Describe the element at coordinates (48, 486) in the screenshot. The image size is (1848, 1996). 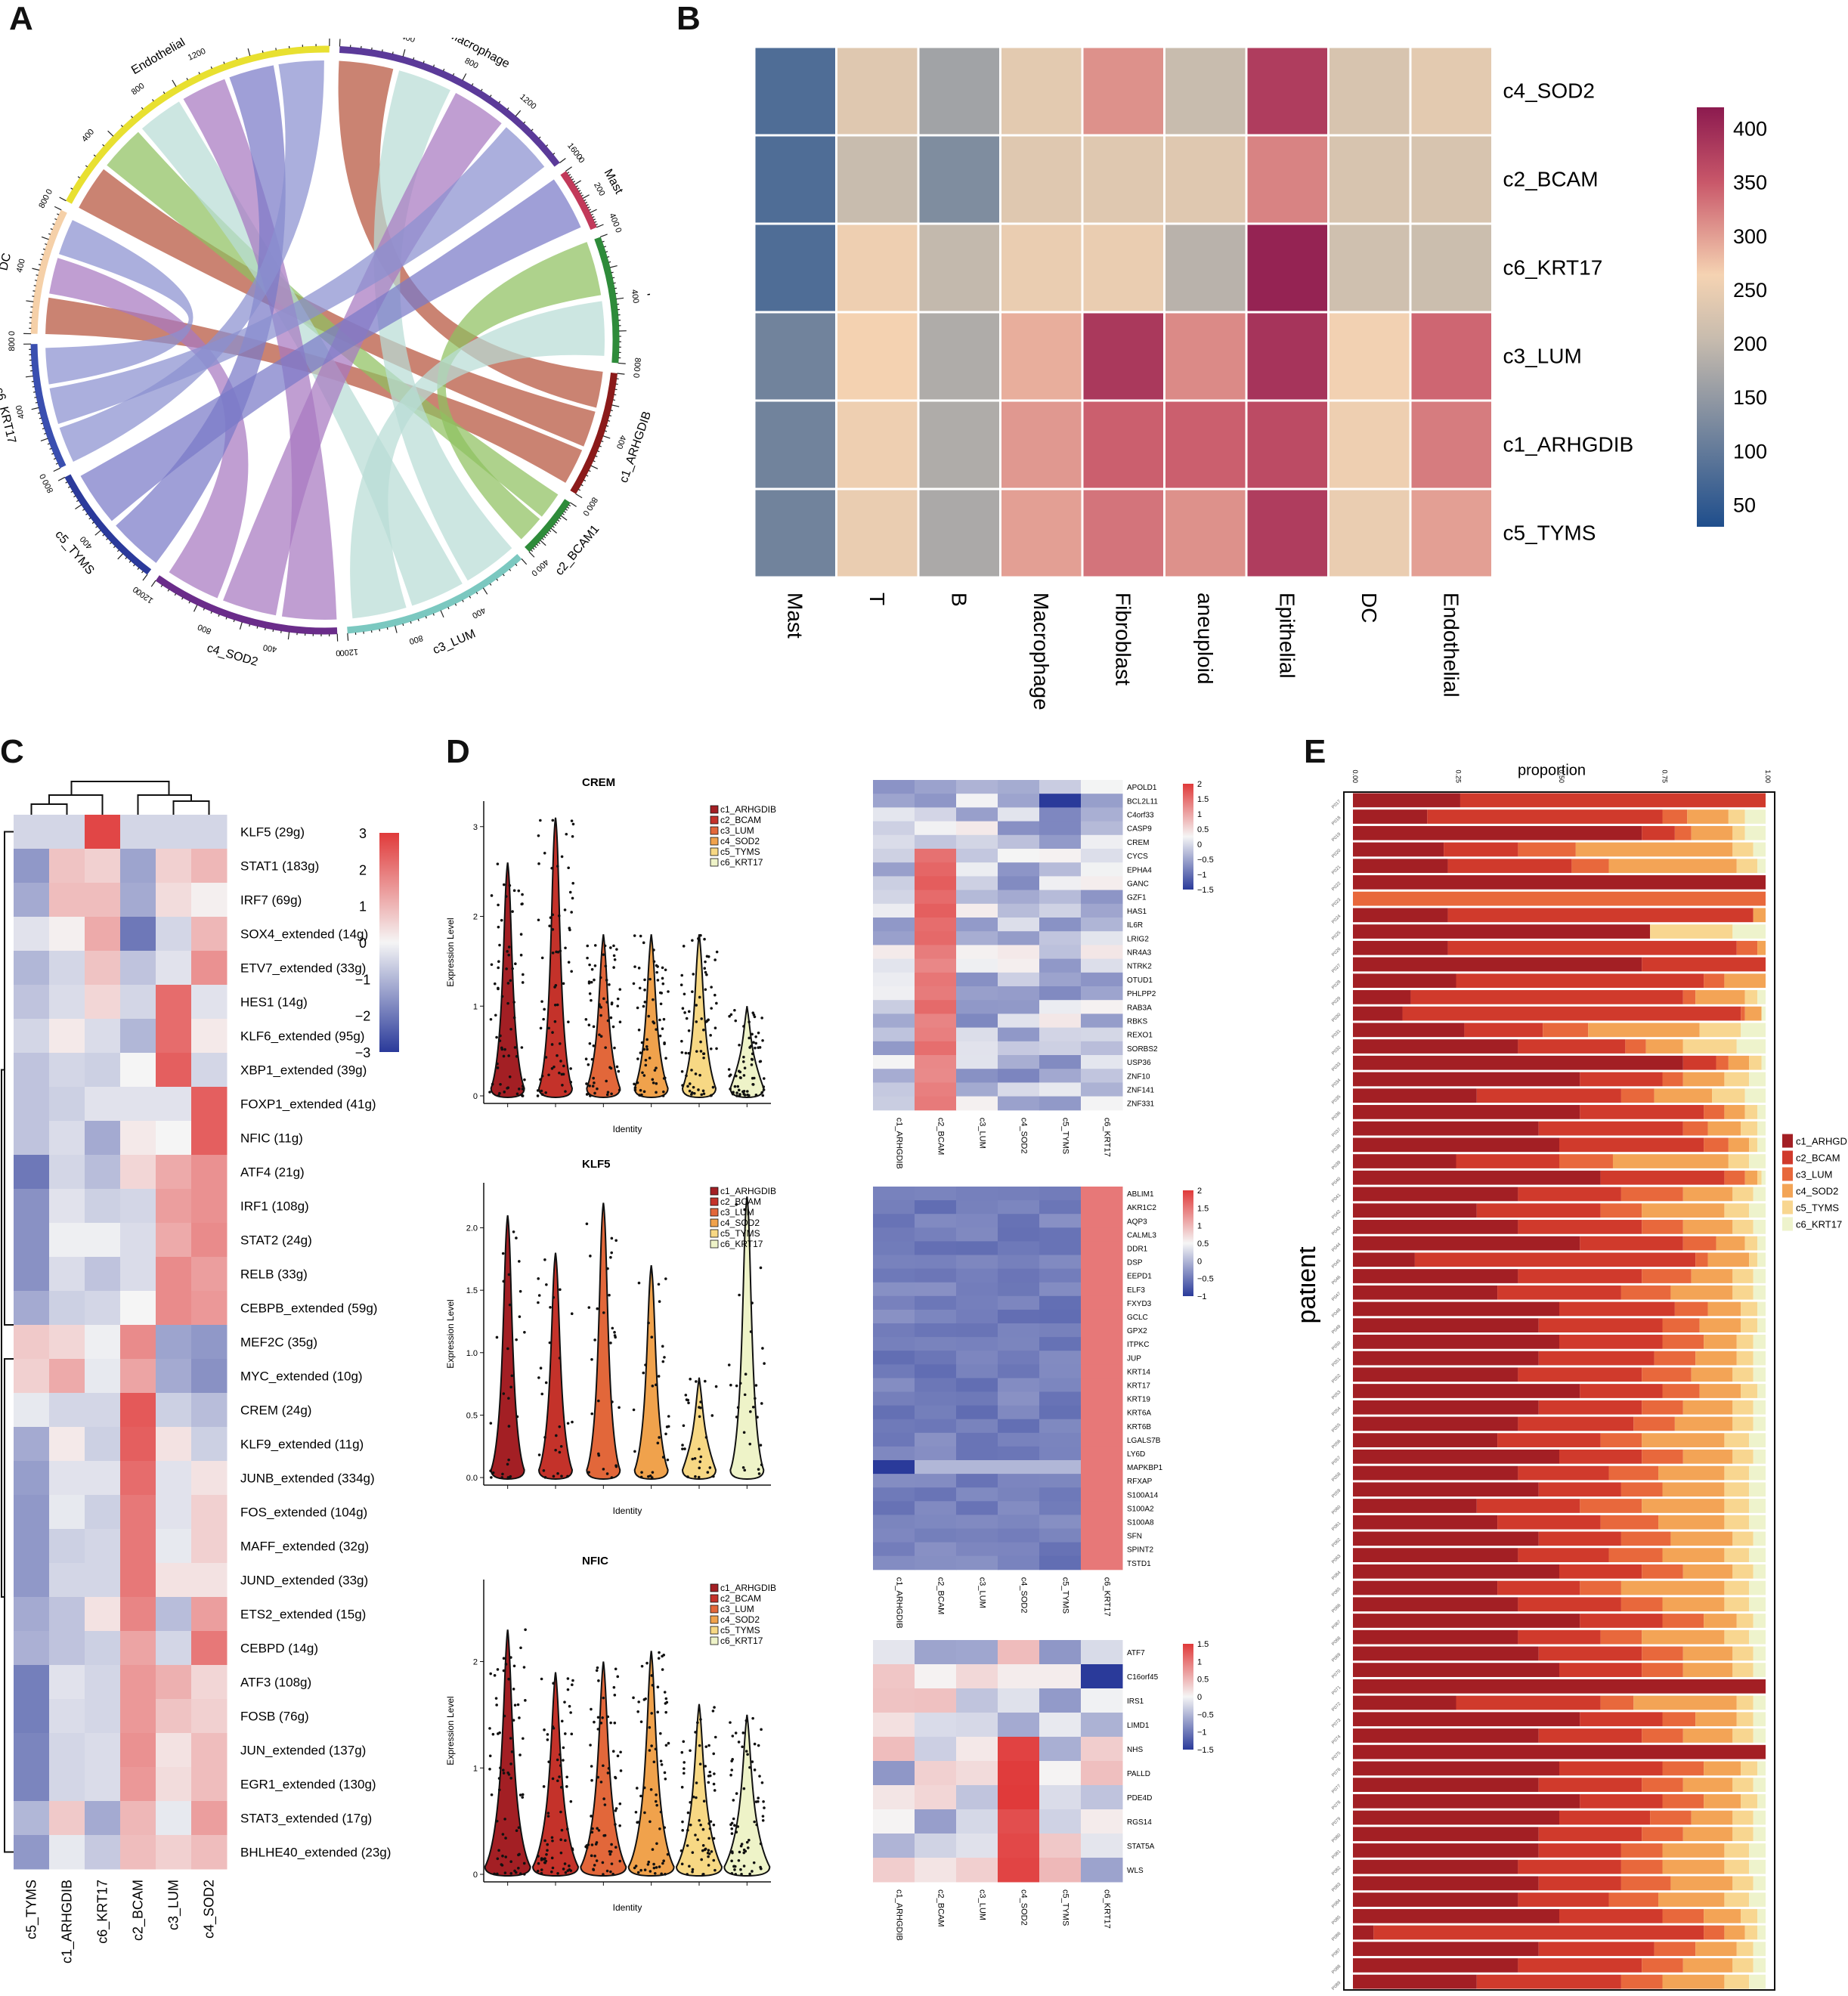
I see `sector-tick-label: 800` at that location.